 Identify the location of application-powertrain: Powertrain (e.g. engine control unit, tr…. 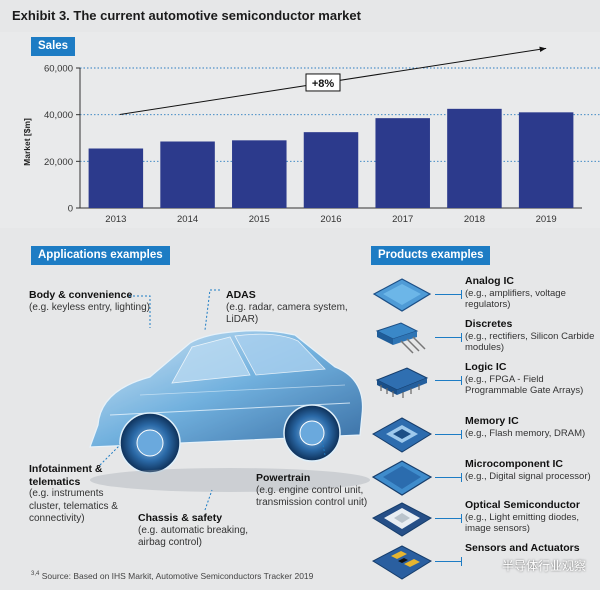
(315, 491).